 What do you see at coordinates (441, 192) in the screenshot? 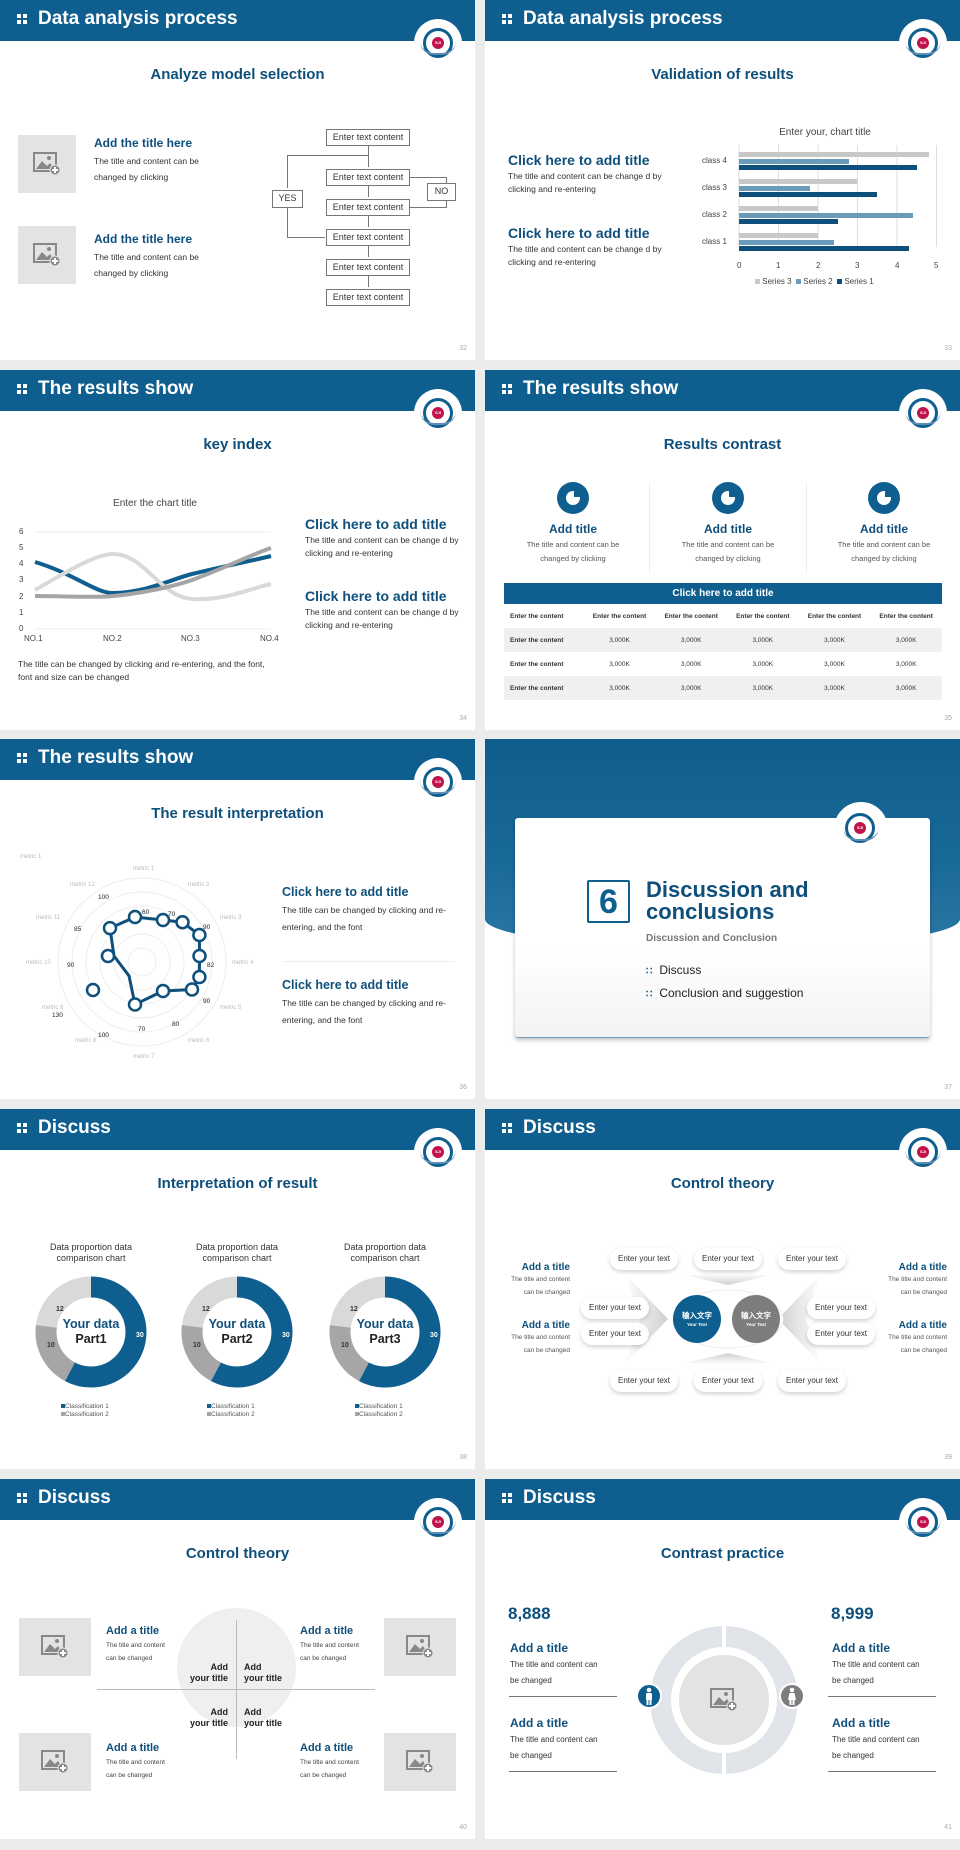
I see `flow-no-box: NO` at bounding box center [441, 192].